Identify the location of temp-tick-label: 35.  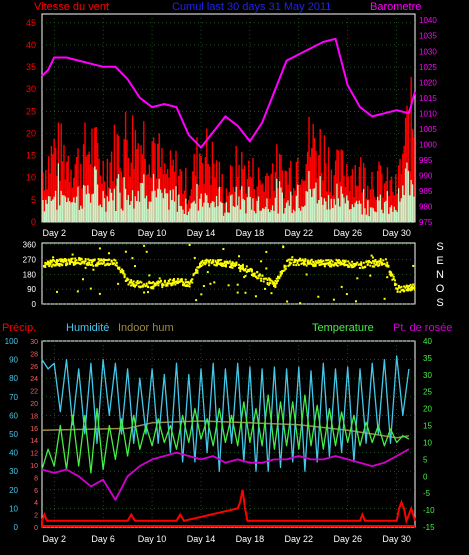
(427, 358).